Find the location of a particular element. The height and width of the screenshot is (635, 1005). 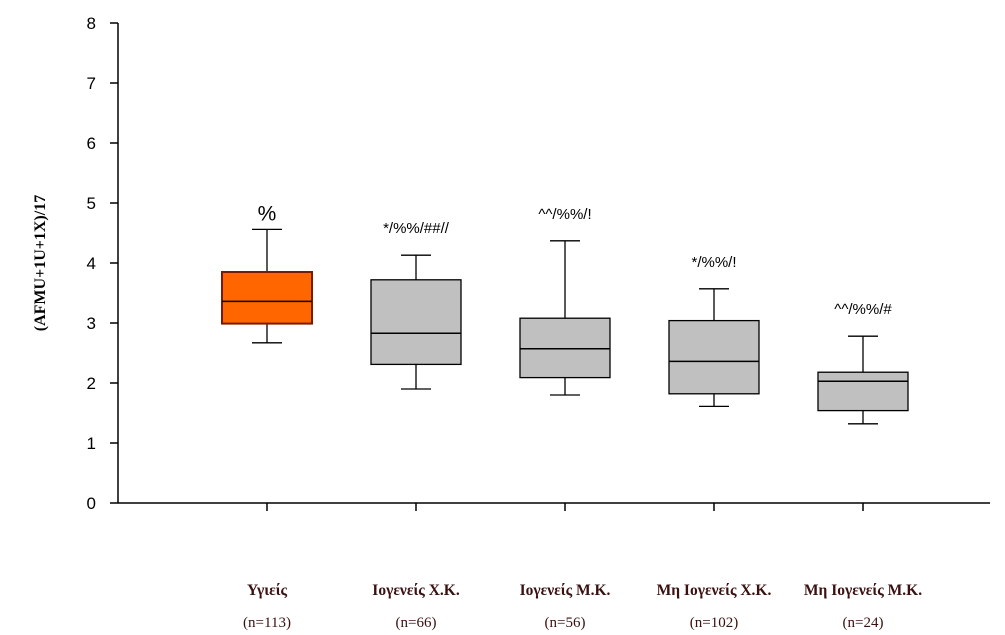

category-n: (n=24) is located at coordinates (863, 623).